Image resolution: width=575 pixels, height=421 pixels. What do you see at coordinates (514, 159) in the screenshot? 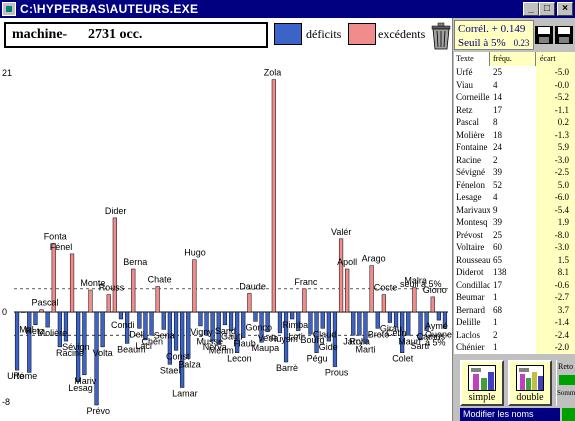
I see `table-row: Racine 2 -3.0` at bounding box center [514, 159].